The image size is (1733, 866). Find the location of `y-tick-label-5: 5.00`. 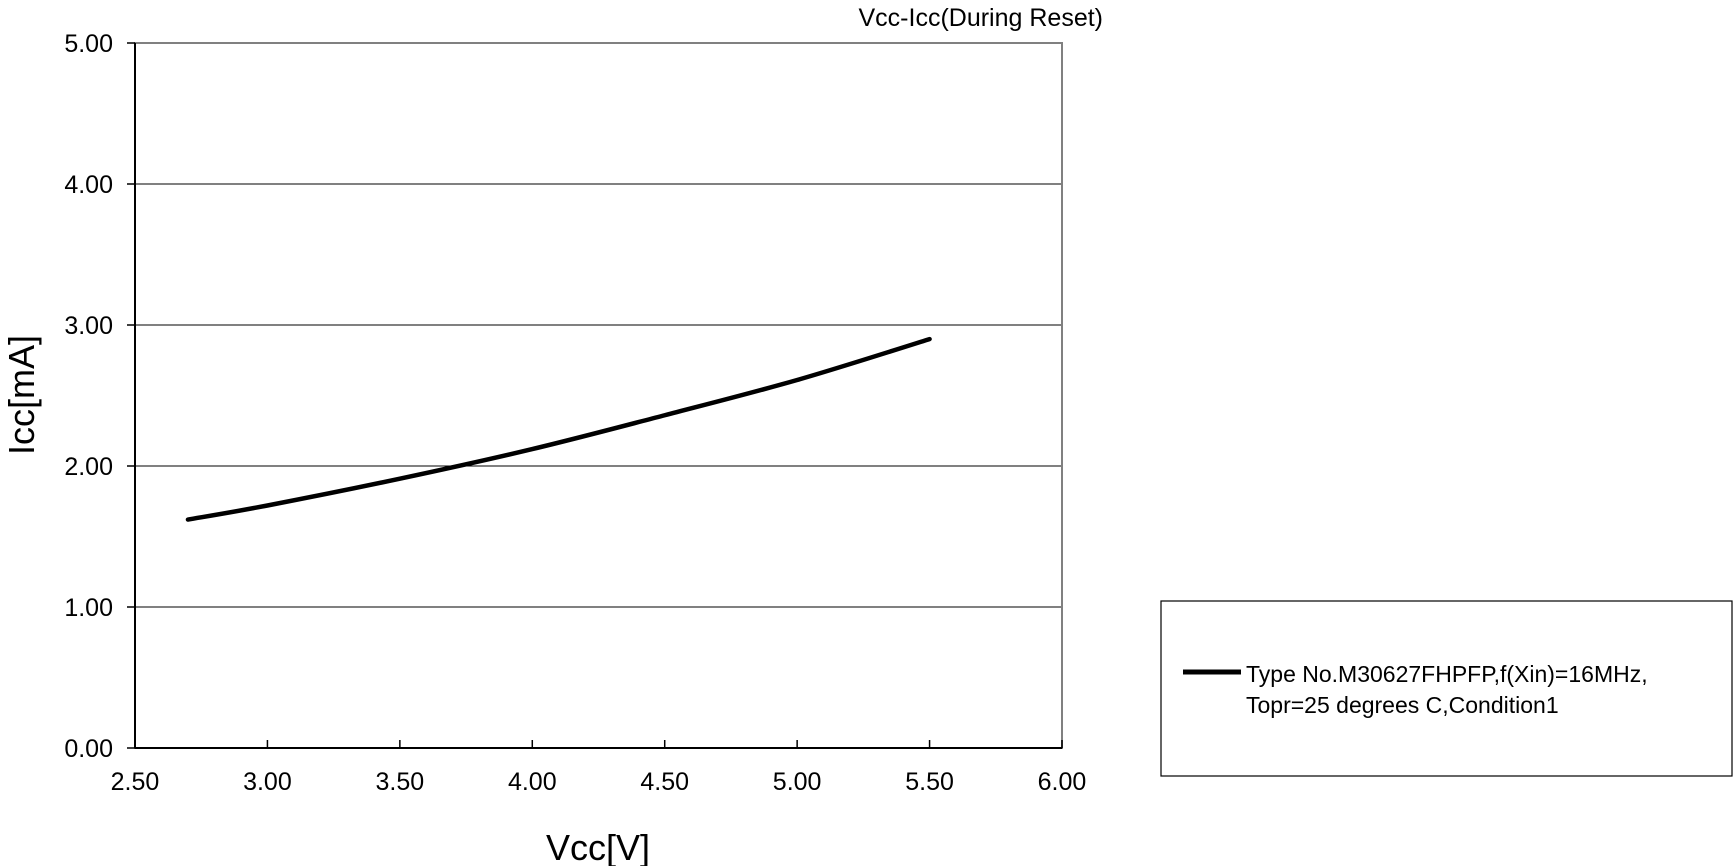

y-tick-label-5: 5.00 is located at coordinates (88, 44).